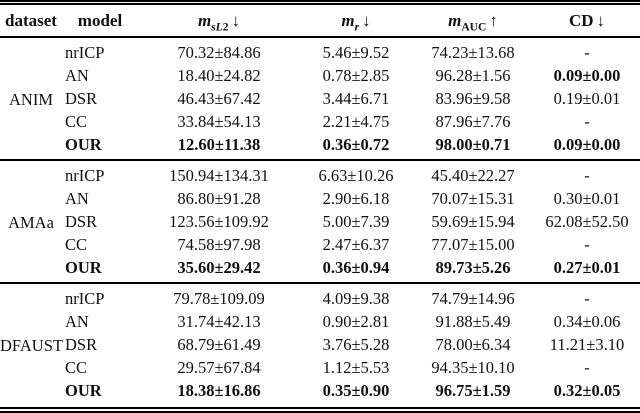 This screenshot has width=640, height=413. Describe the element at coordinates (219, 98) in the screenshot. I see `msl2-cell: 46.43±67.42` at that location.